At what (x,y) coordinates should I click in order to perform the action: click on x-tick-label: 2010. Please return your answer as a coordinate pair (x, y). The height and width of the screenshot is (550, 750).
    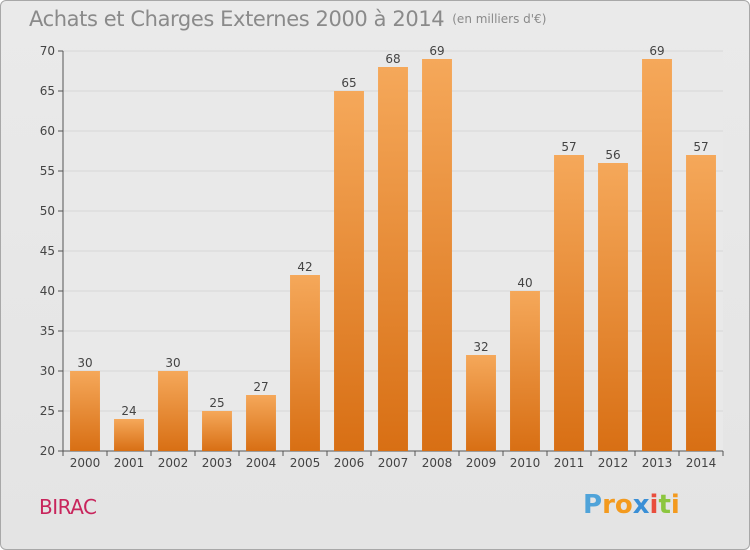
    Looking at the image, I should click on (525, 463).